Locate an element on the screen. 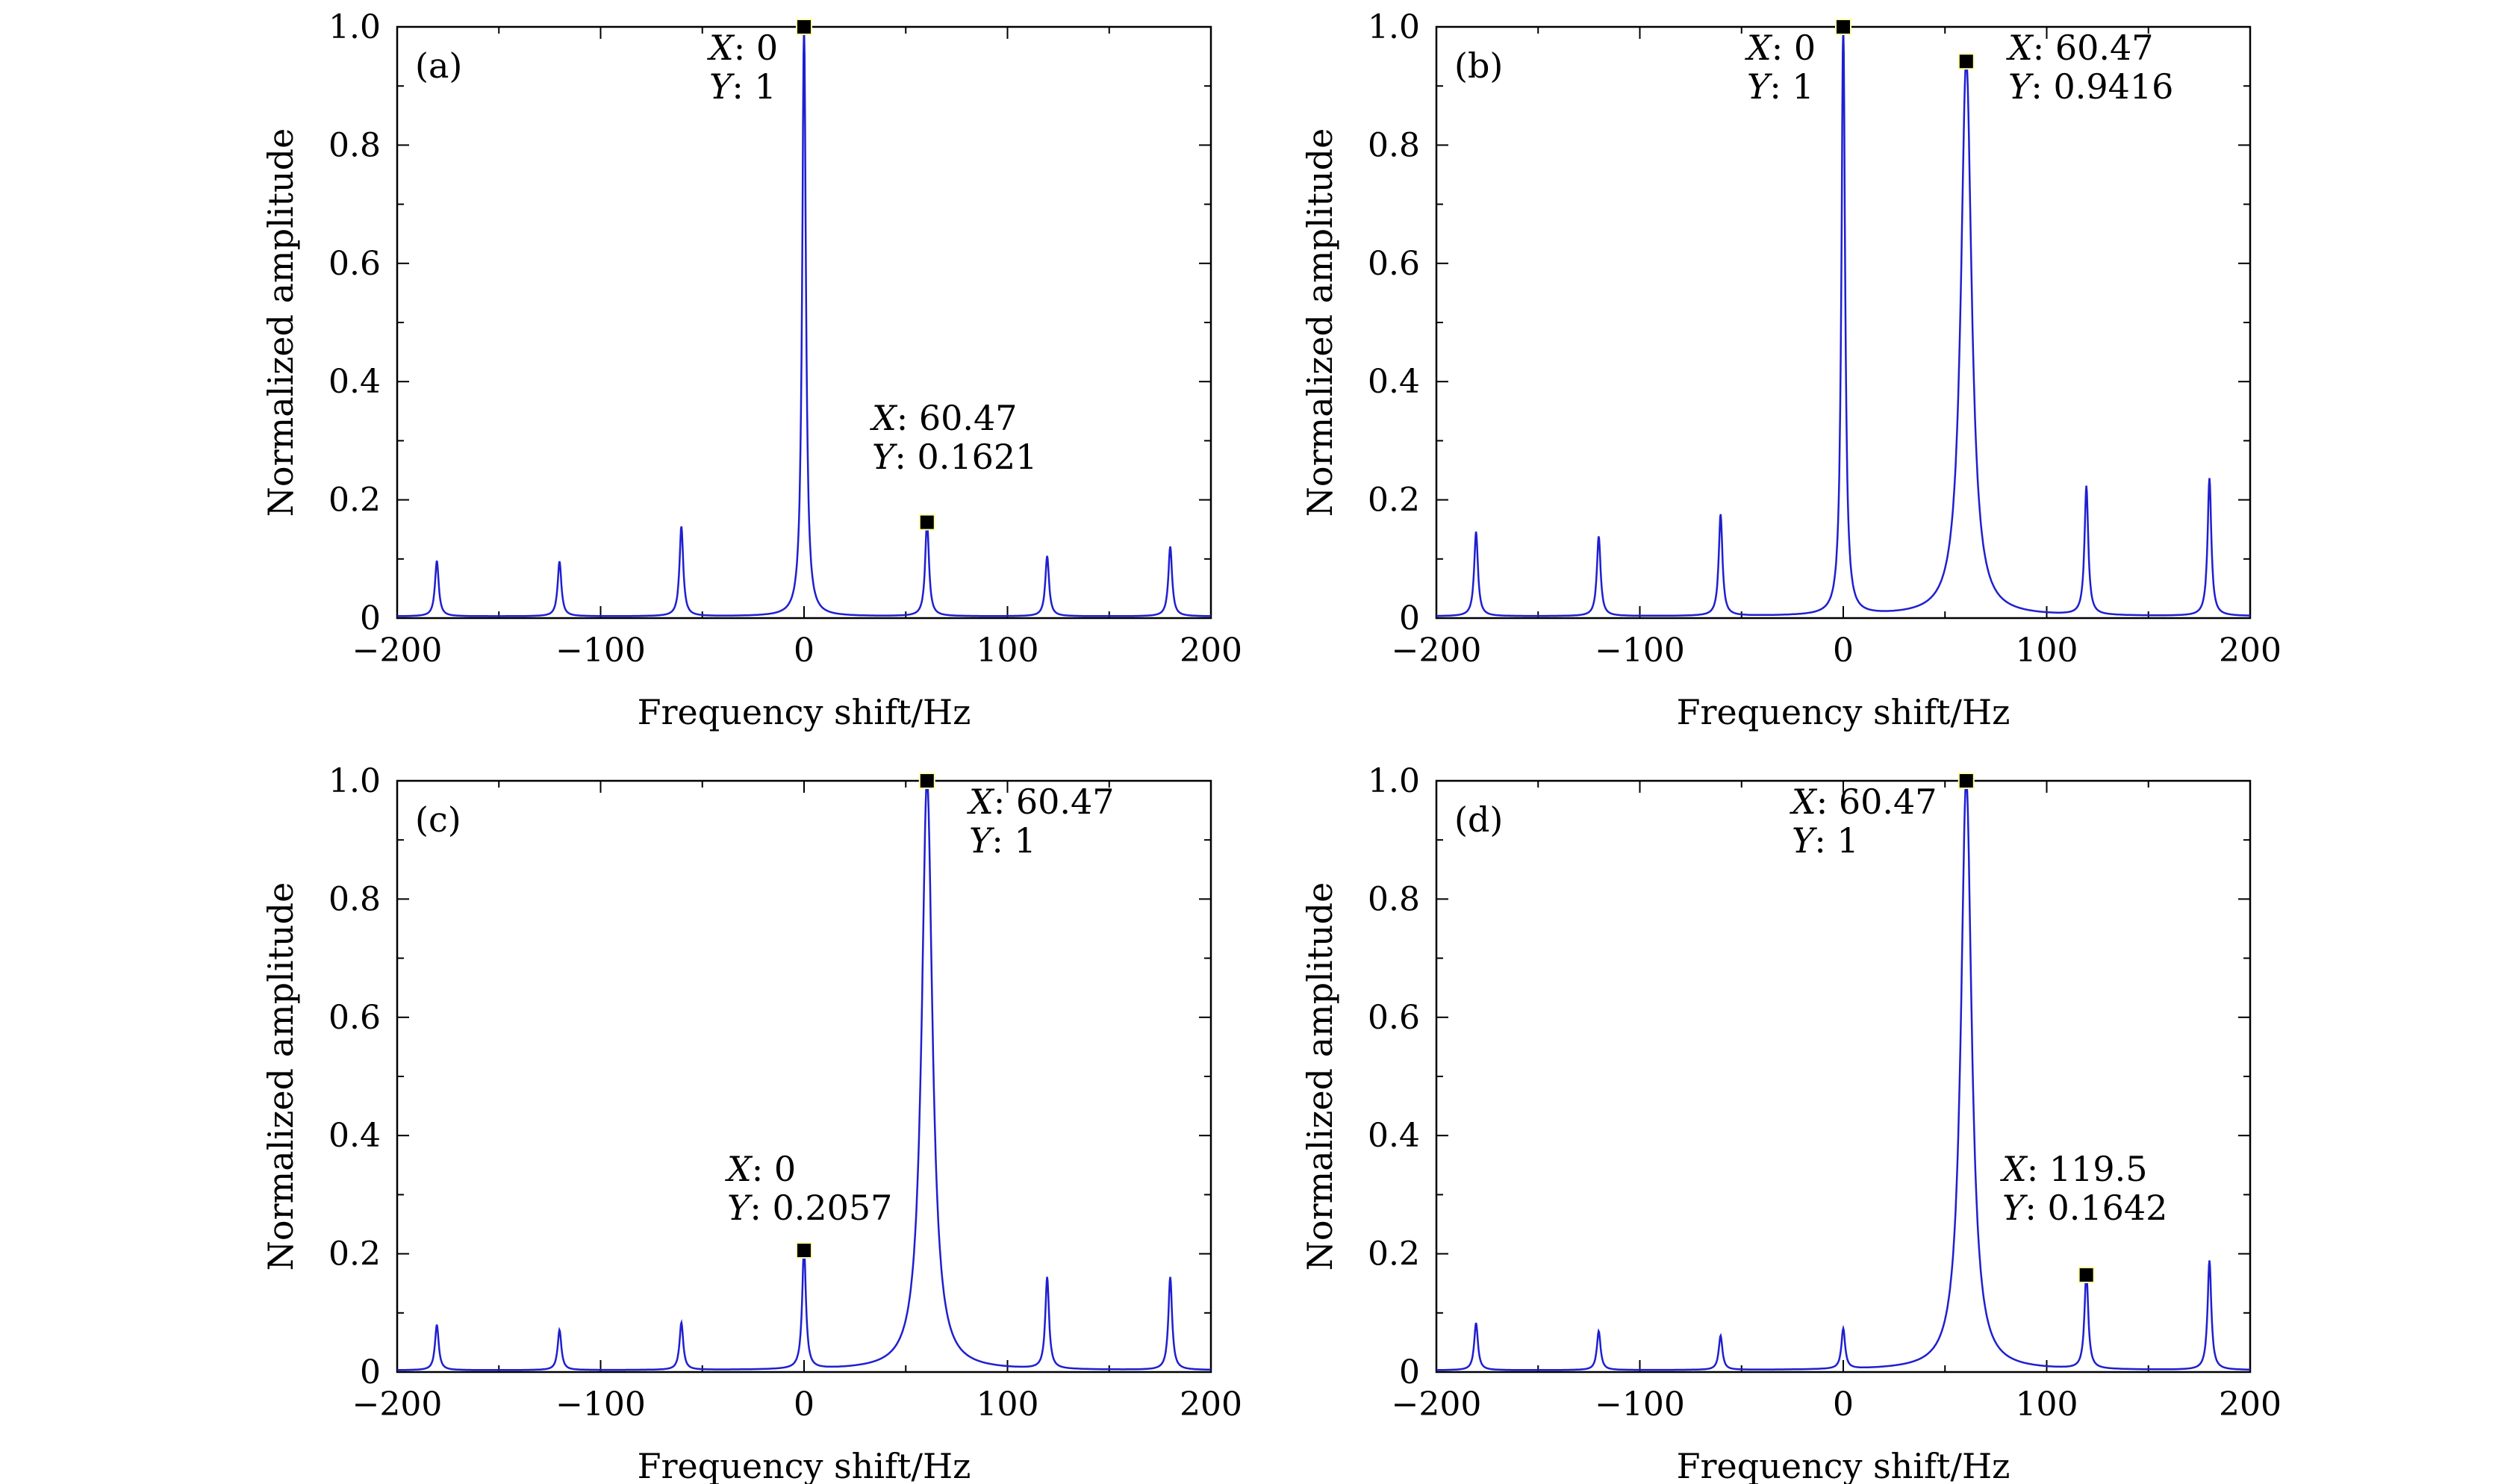  panel-label: (a) is located at coordinates (439, 66).